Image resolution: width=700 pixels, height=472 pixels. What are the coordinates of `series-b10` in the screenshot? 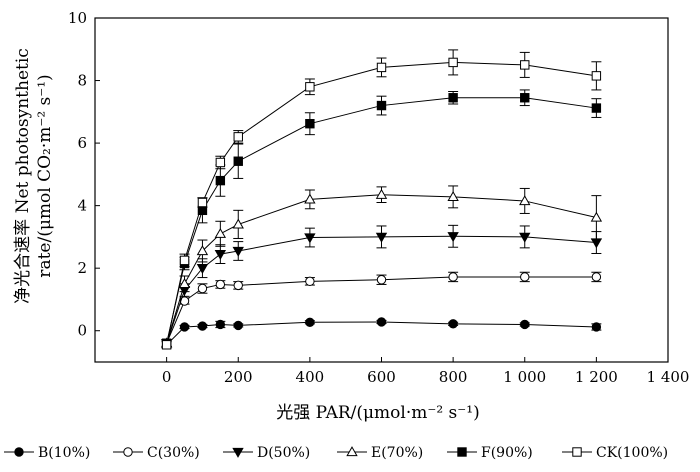 It's located at (381, 333).